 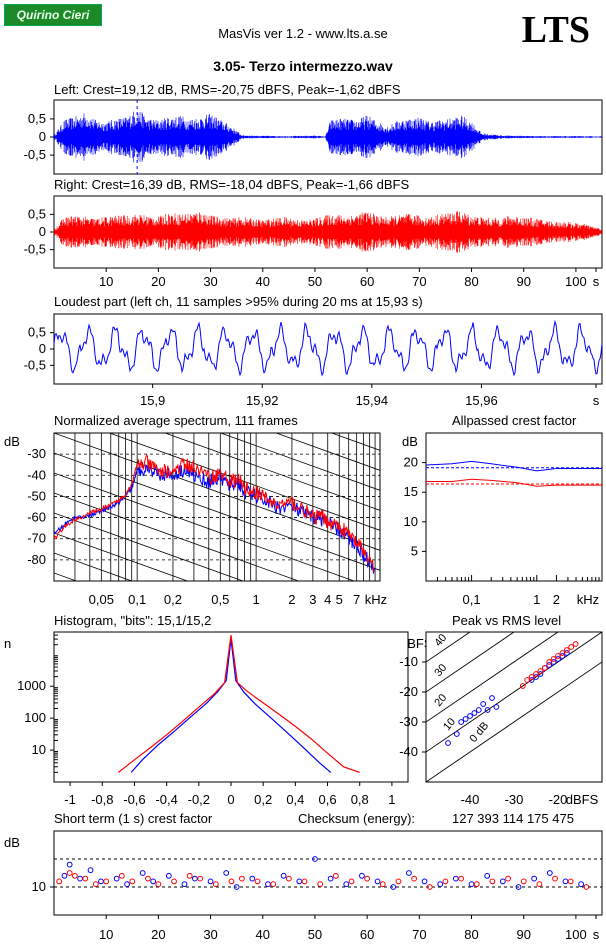 What do you see at coordinates (133, 620) in the screenshot?
I see `histogram-title: Histogram, "bits": 15,1/15,2` at bounding box center [133, 620].